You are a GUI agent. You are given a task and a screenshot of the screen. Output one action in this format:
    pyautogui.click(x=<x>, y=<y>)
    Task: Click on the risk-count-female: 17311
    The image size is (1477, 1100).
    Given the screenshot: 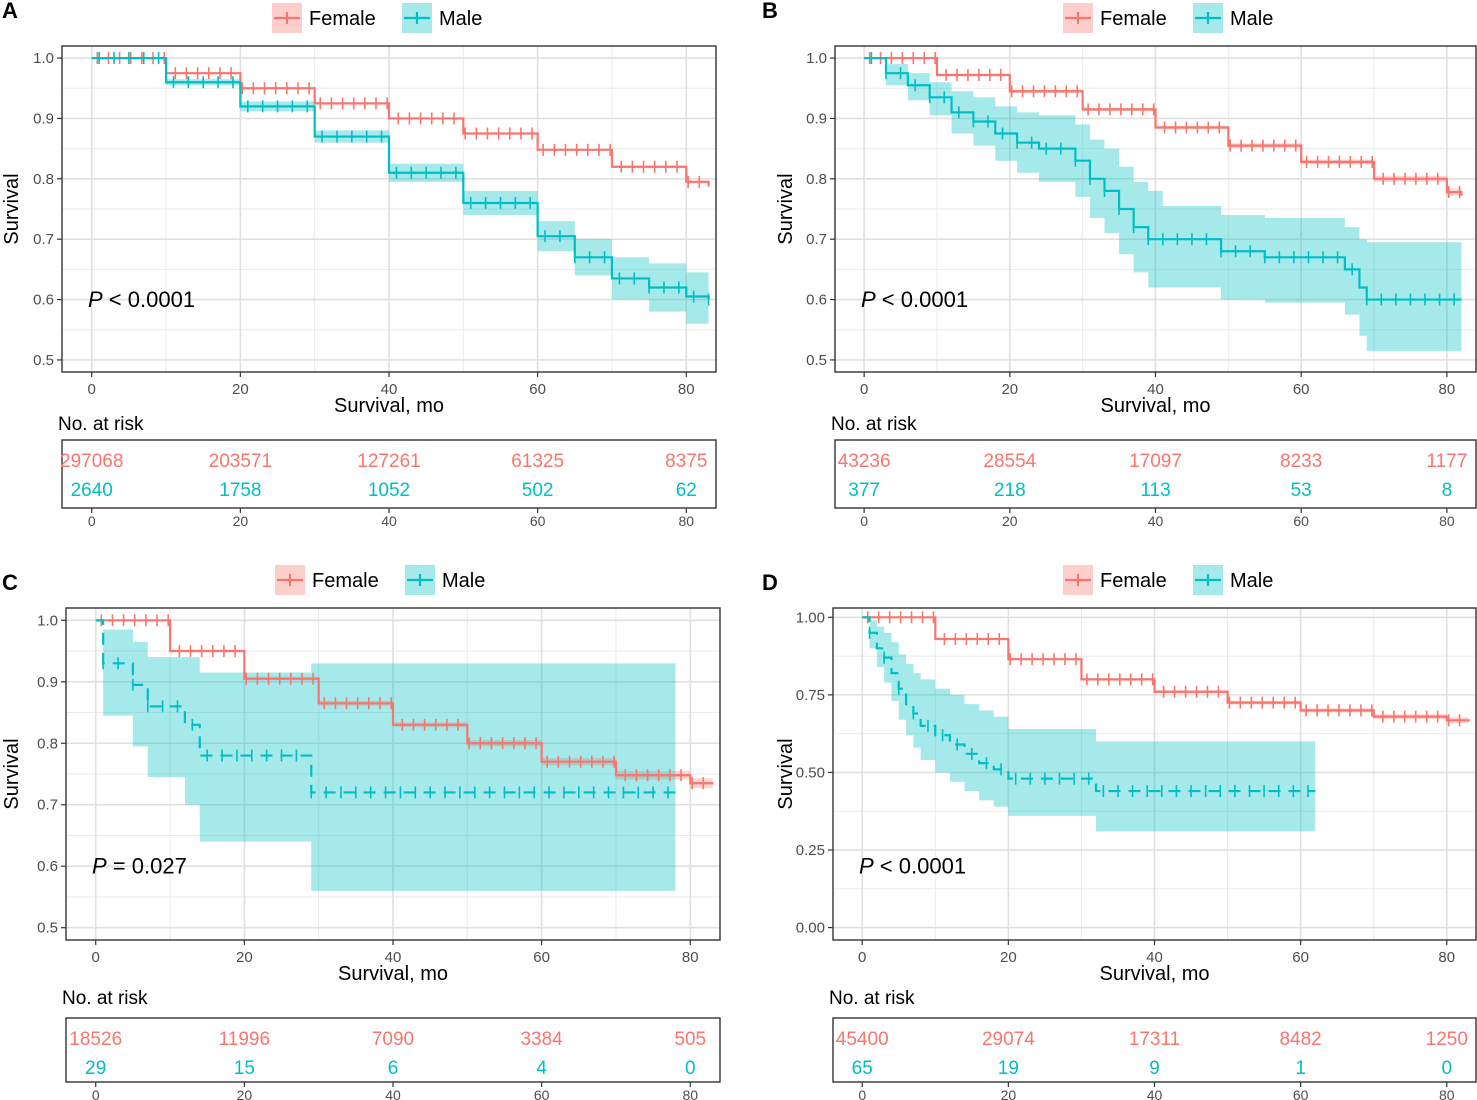 What is the action you would take?
    pyautogui.click(x=1154, y=1039)
    